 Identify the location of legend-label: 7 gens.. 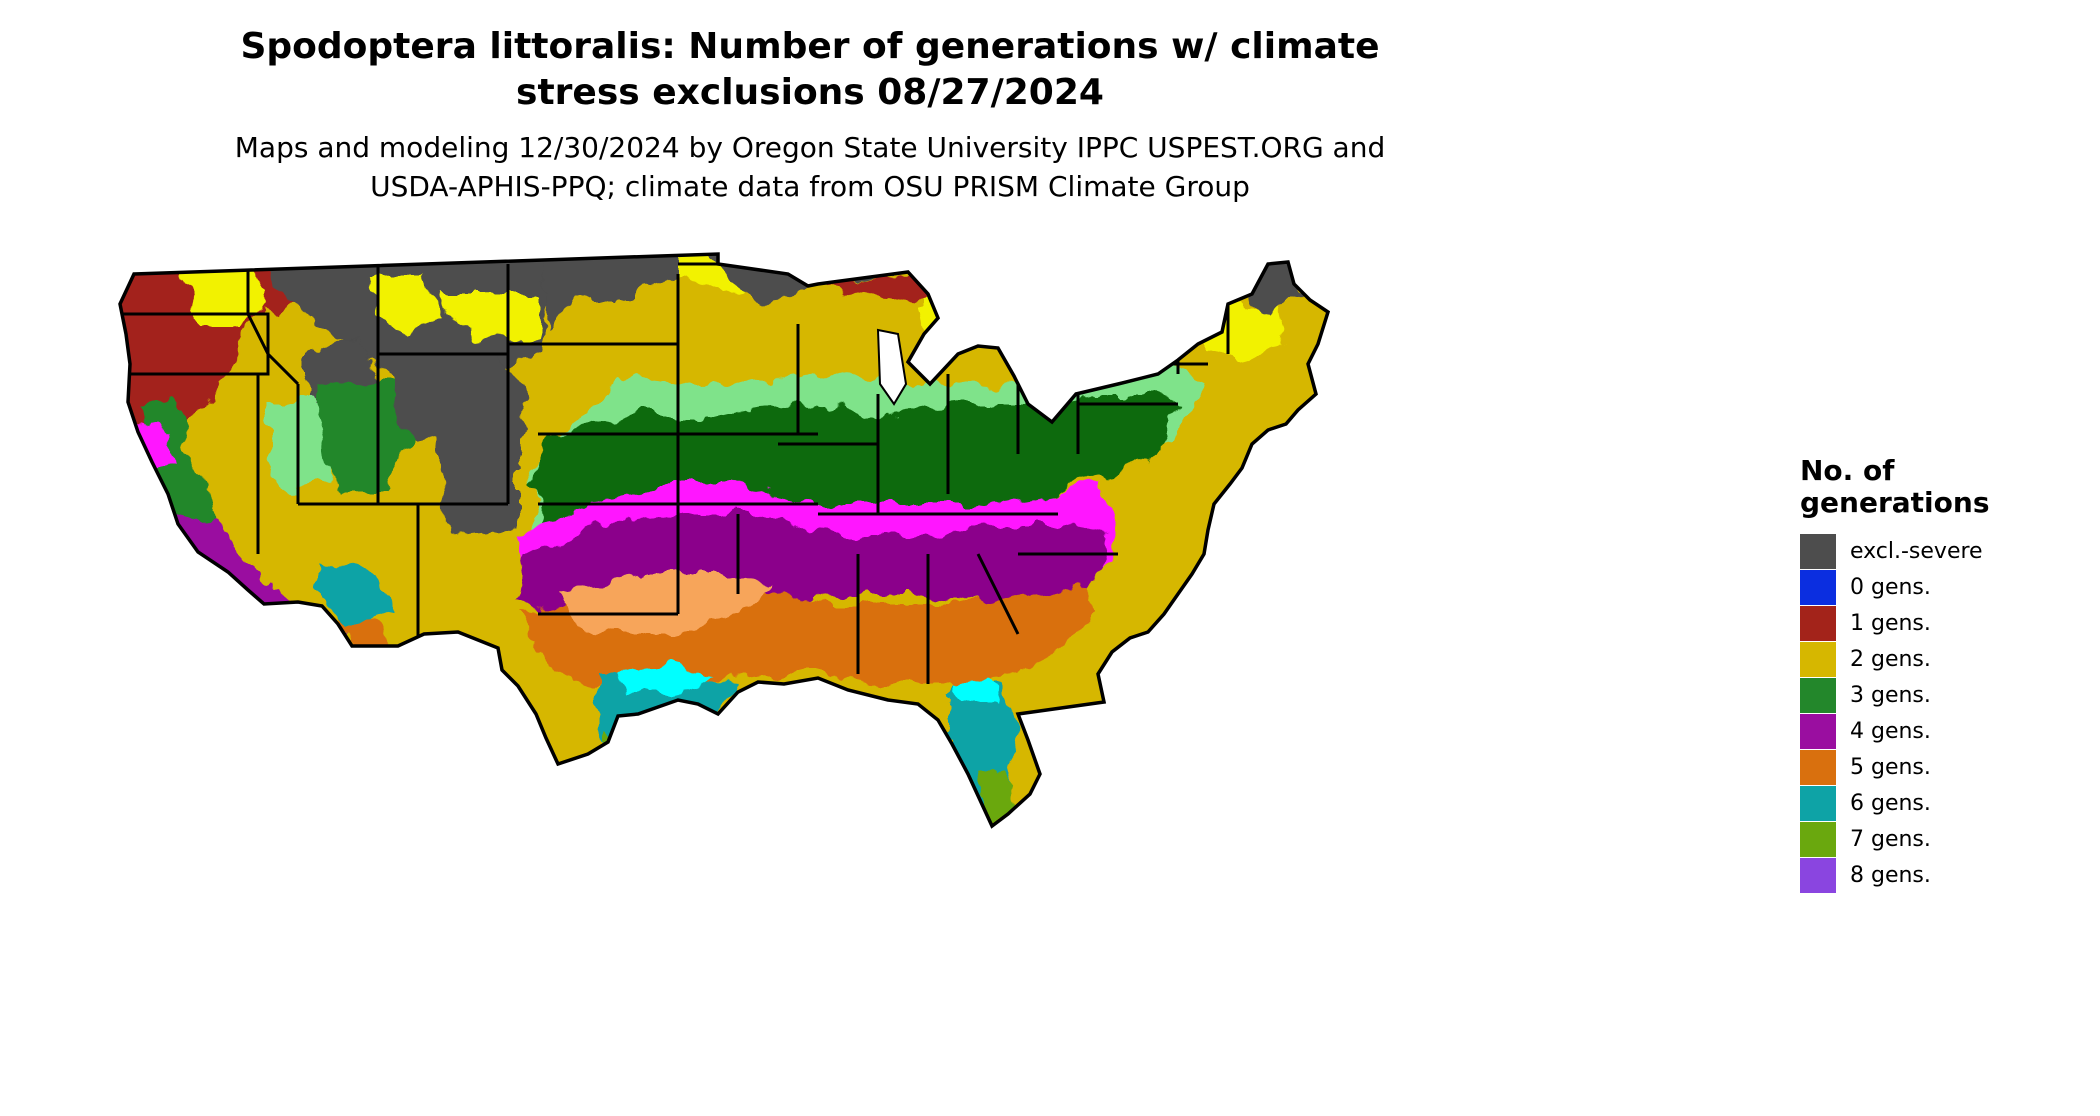
(1890, 839).